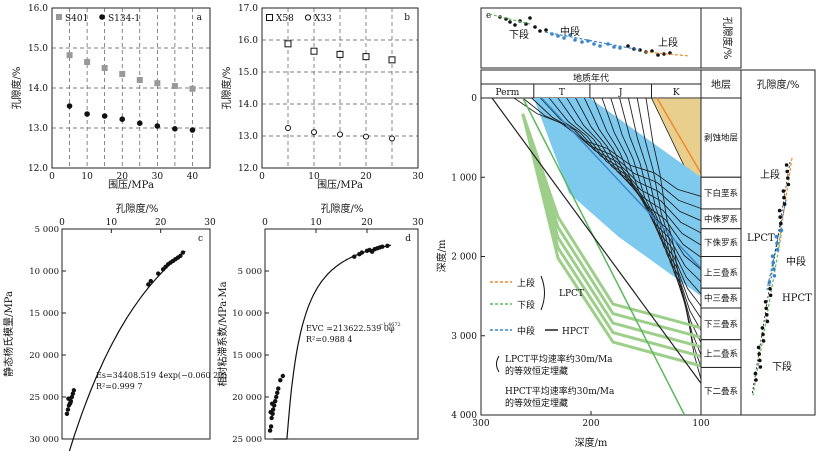  What do you see at coordinates (38, 89) in the screenshot?
I see `a-ytick-label: 14.0` at bounding box center [38, 89].